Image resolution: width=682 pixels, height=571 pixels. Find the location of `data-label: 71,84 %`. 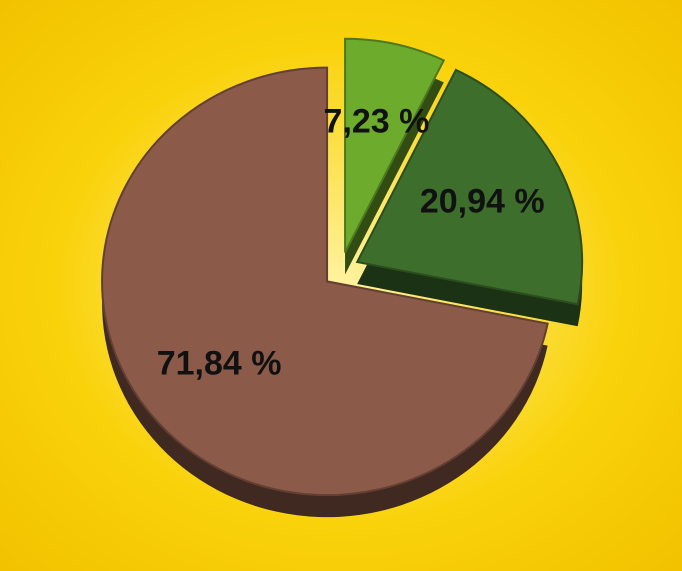

data-label: 71,84 % is located at coordinates (219, 363).